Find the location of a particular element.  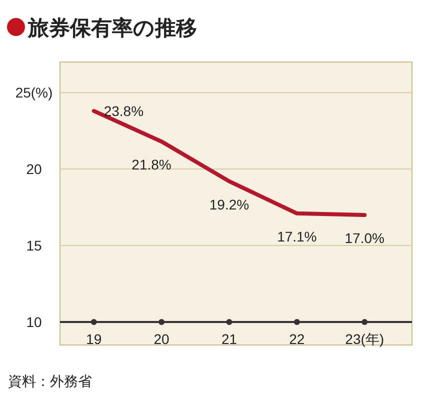

x-tick-label: 19 is located at coordinates (94, 339).